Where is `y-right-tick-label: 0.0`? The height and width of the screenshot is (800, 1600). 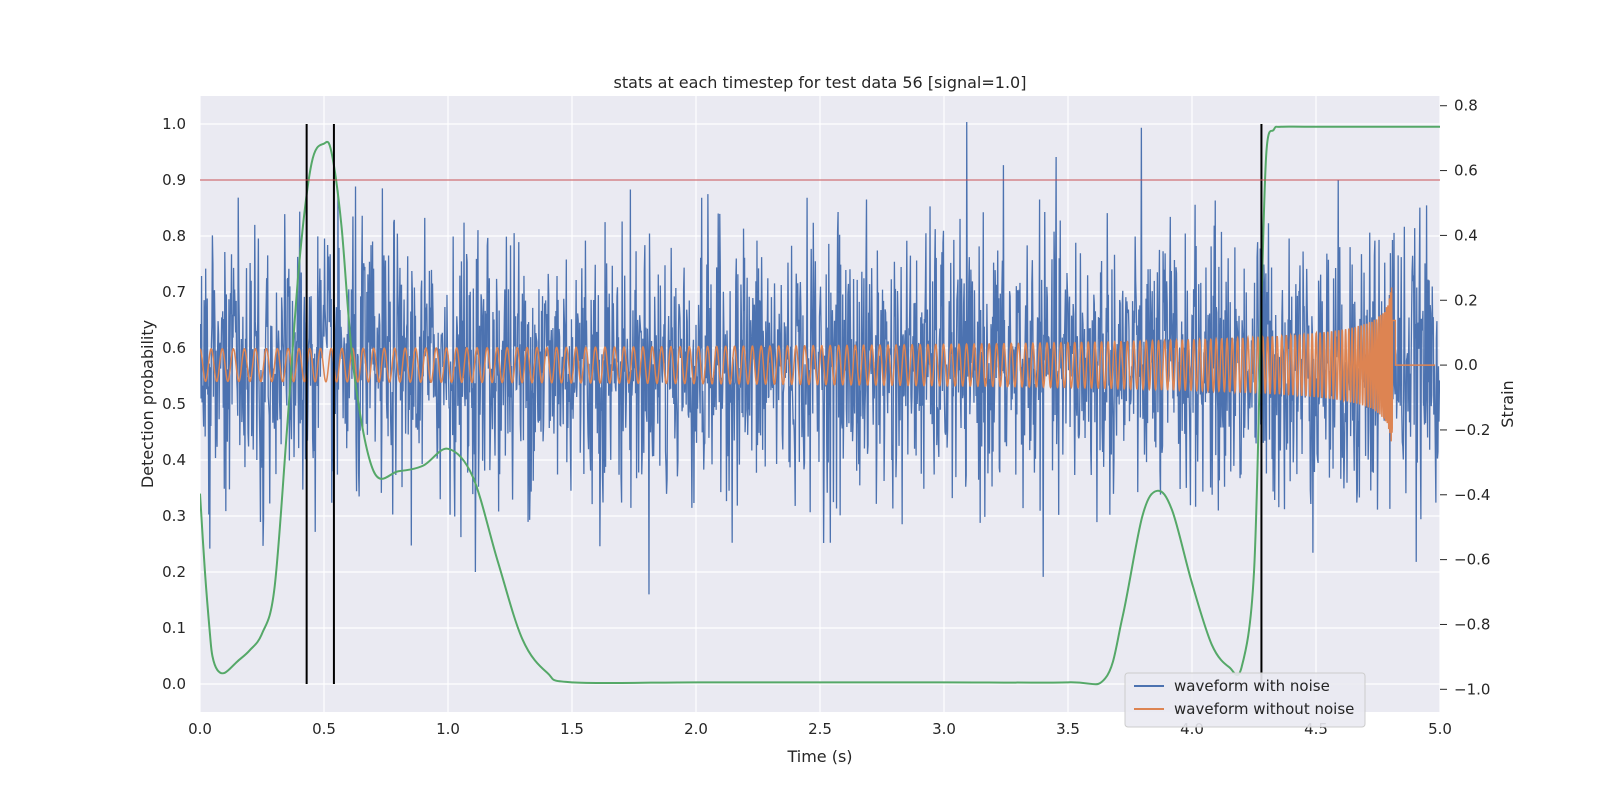
y-right-tick-label: 0.0 is located at coordinates (1466, 365).